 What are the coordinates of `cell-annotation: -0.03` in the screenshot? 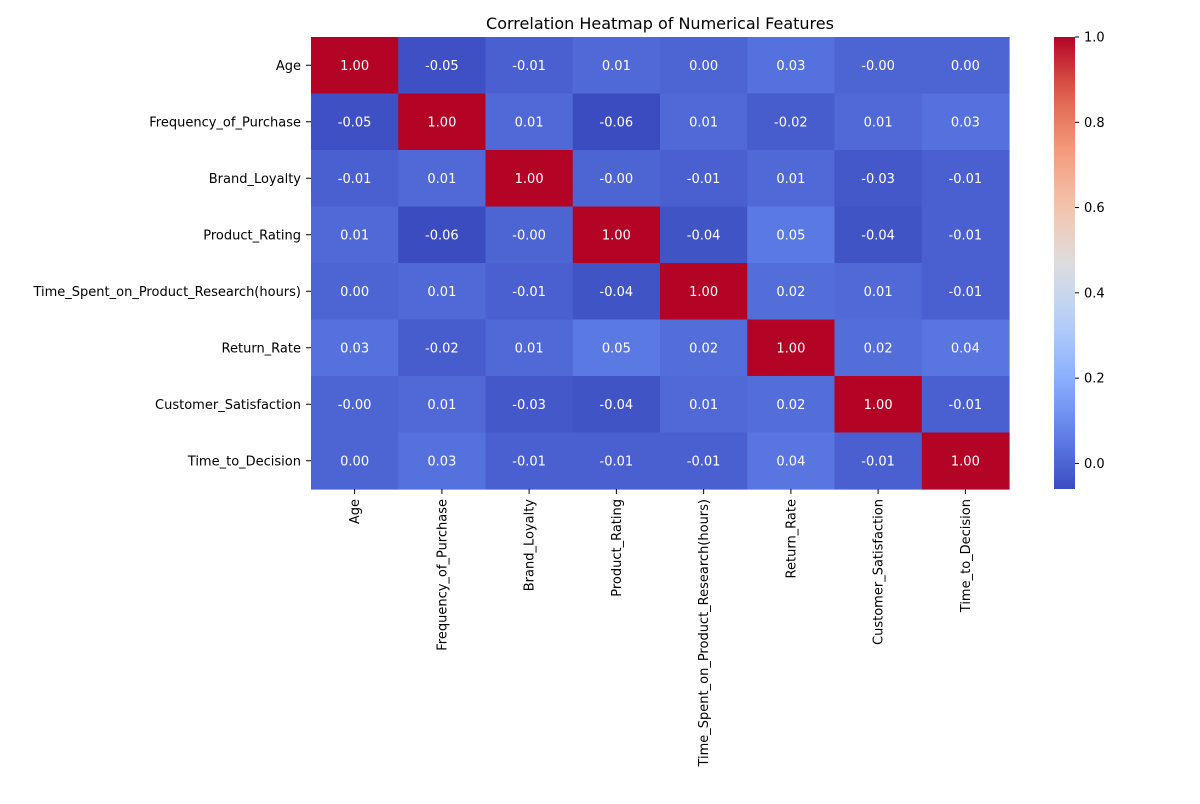 It's located at (878, 179).